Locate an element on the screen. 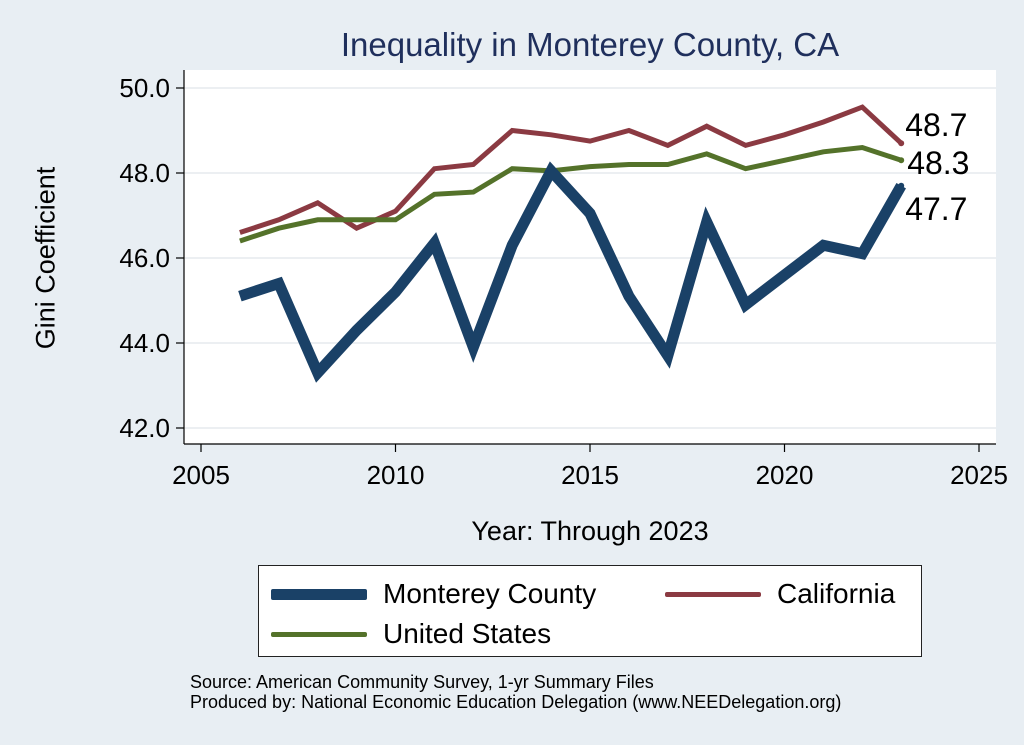 The height and width of the screenshot is (745, 1024). legend: Monterey County California United States is located at coordinates (590, 611).